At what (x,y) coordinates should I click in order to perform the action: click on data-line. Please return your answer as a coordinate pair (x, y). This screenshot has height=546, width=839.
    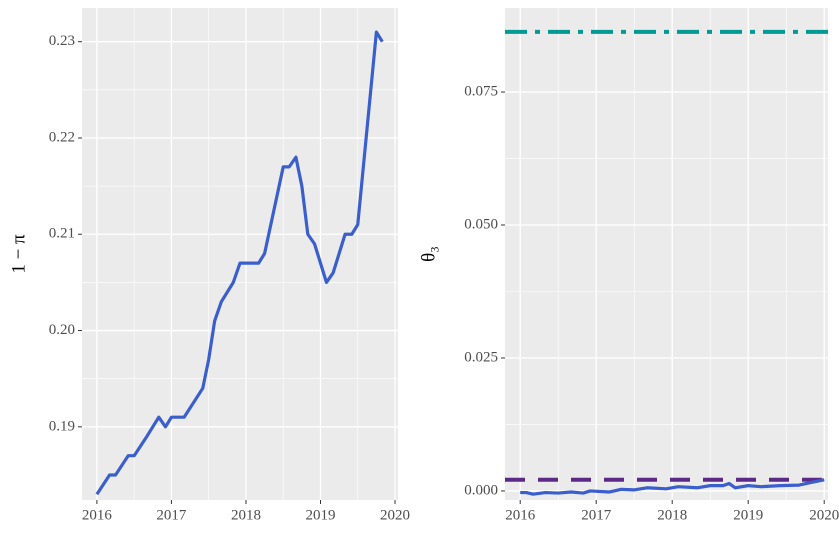
    Looking at the image, I should click on (672, 487).